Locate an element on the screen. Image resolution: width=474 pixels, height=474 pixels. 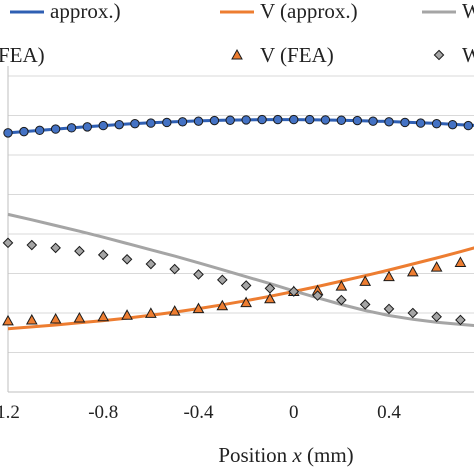
legend-label: approx.) is located at coordinates (85, 11).